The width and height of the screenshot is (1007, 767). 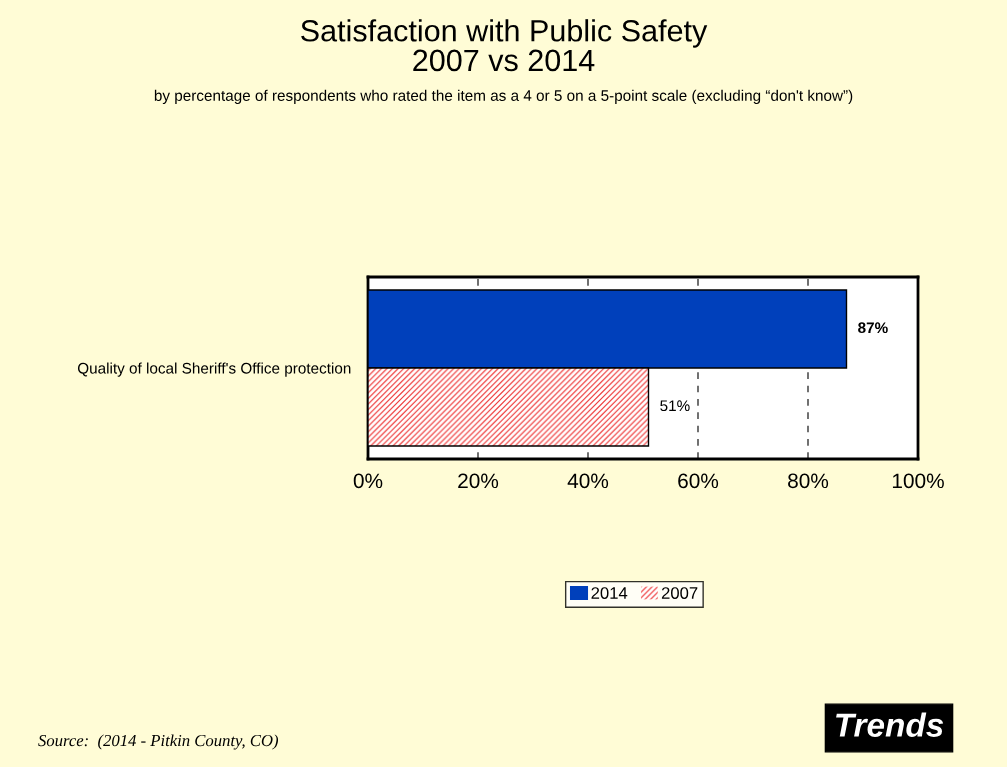 What do you see at coordinates (588, 481) in the screenshot?
I see `x-tick-label: 40%` at bounding box center [588, 481].